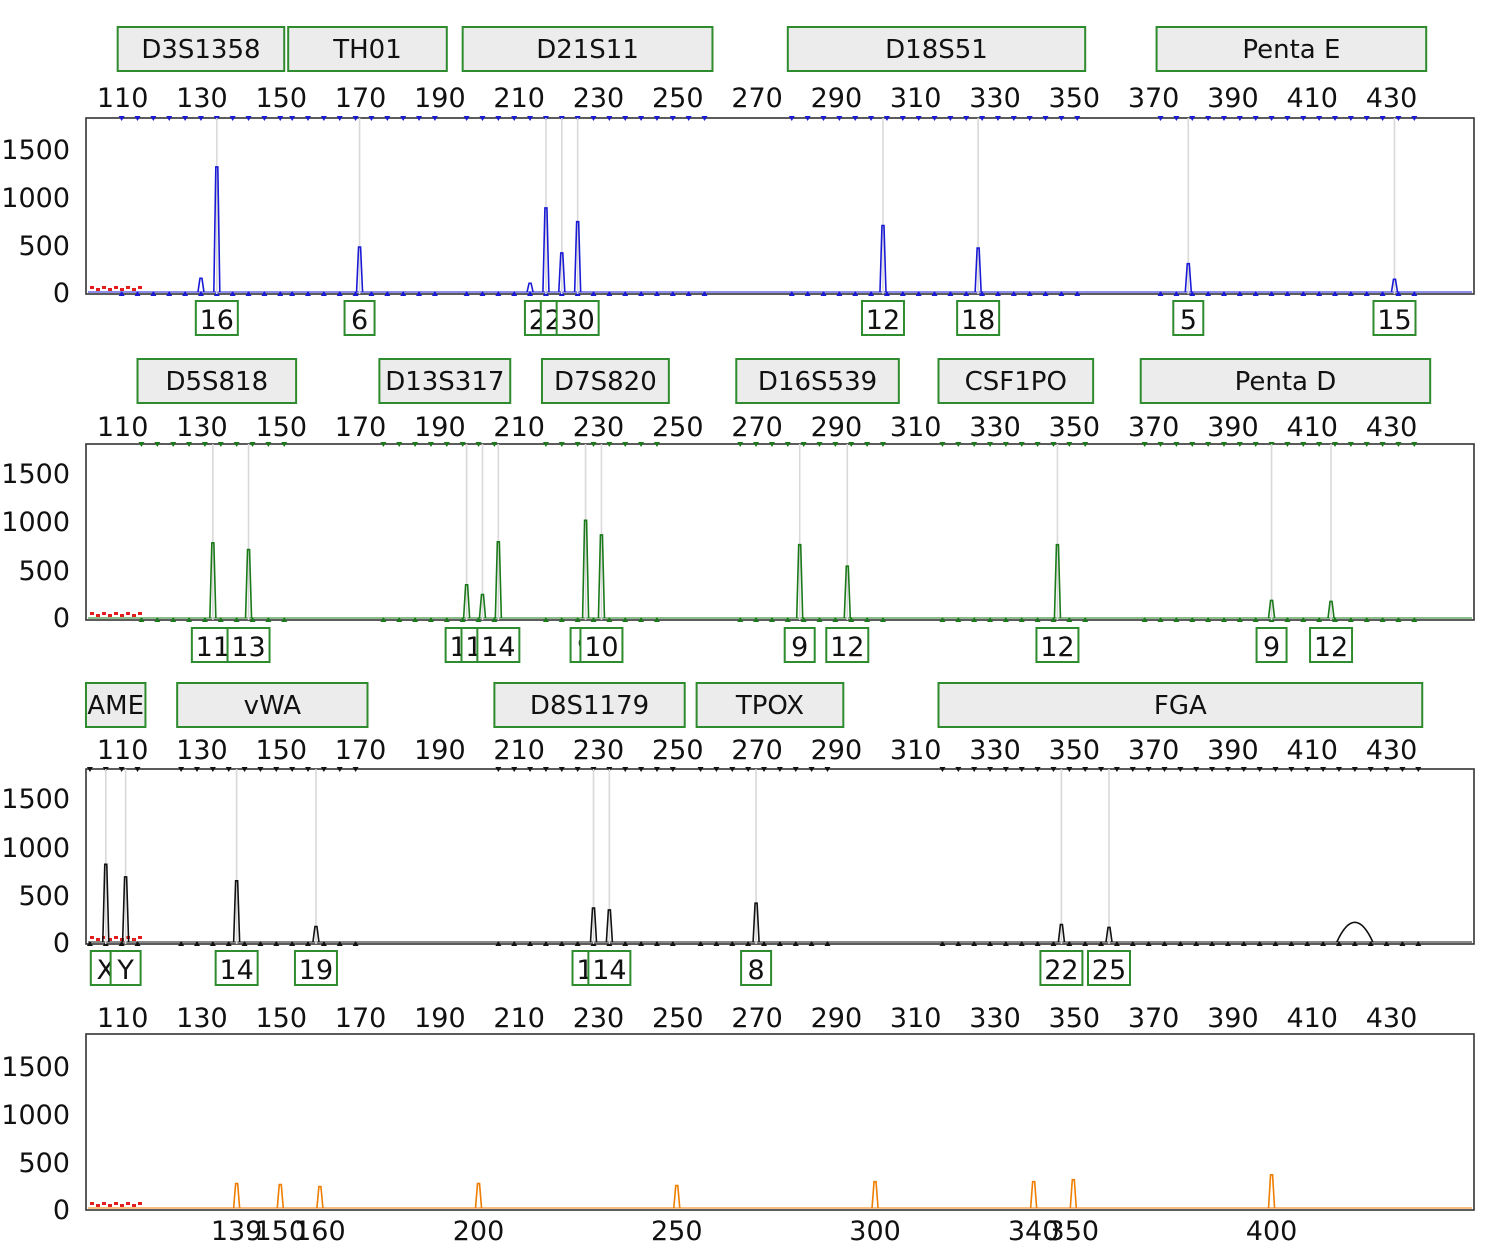 Image resolution: width=1500 pixels, height=1254 pixels. Describe the element at coordinates (1109, 970) in the screenshot. I see `allele-label: 25` at that location.